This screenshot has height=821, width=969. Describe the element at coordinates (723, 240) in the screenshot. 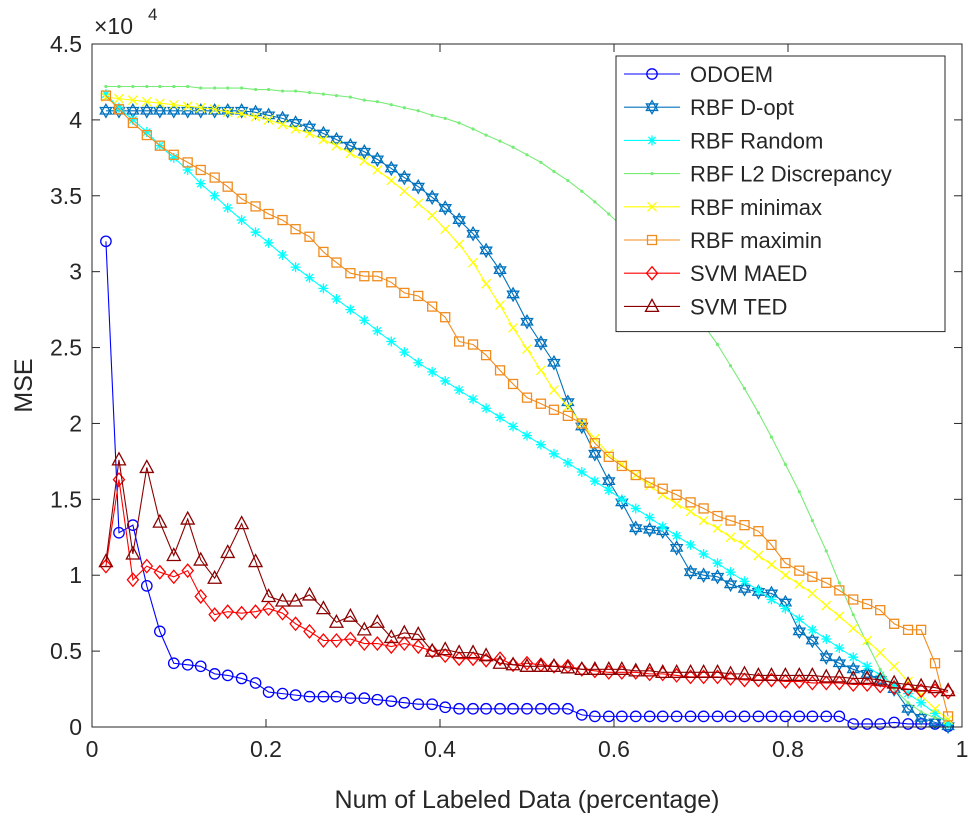

I see `legend-entry-rbf-maximin: RBF maximin` at that location.